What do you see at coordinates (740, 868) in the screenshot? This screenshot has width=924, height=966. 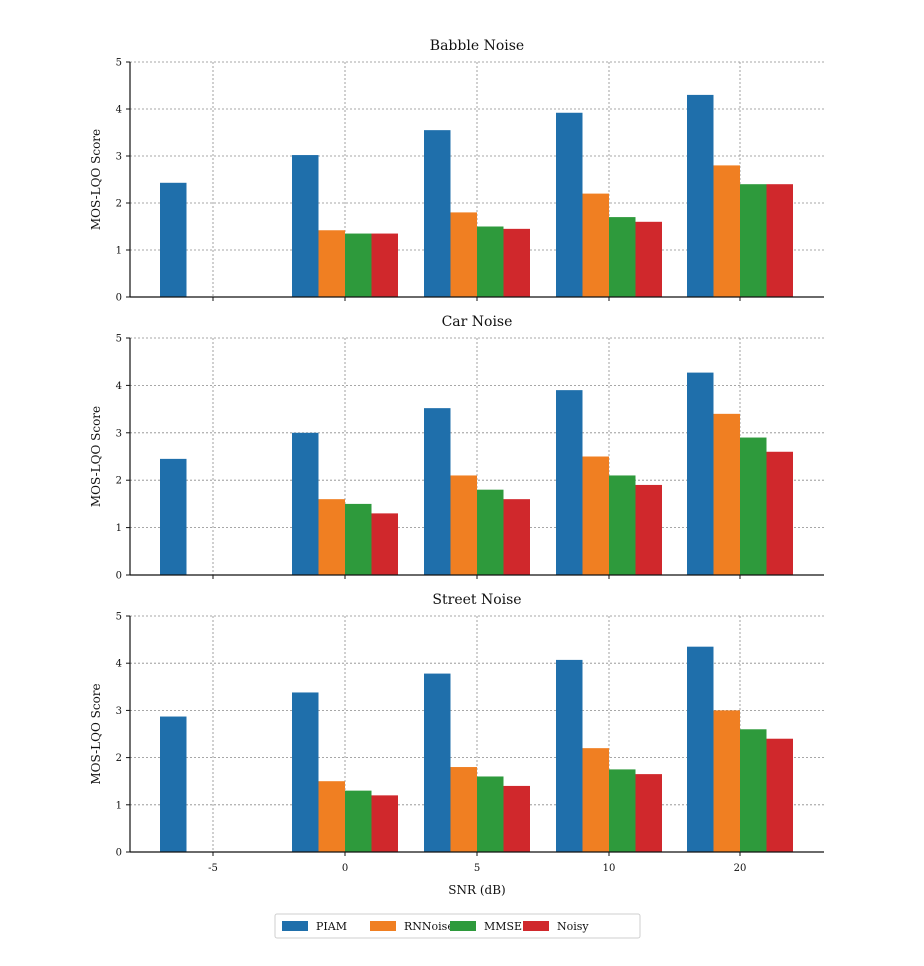 I see `x-tick-label: 20` at bounding box center [740, 868].